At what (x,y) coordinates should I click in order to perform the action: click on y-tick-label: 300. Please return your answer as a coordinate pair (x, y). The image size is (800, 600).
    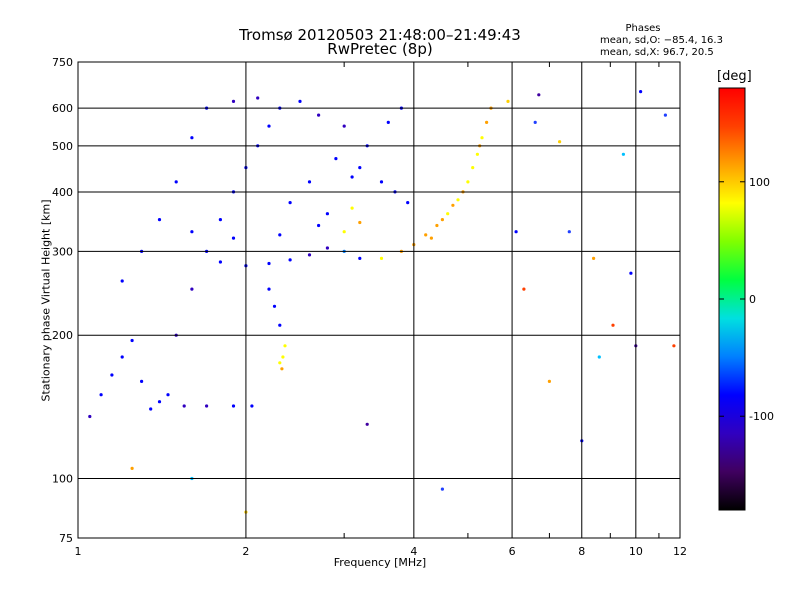
    Looking at the image, I should click on (62, 251).